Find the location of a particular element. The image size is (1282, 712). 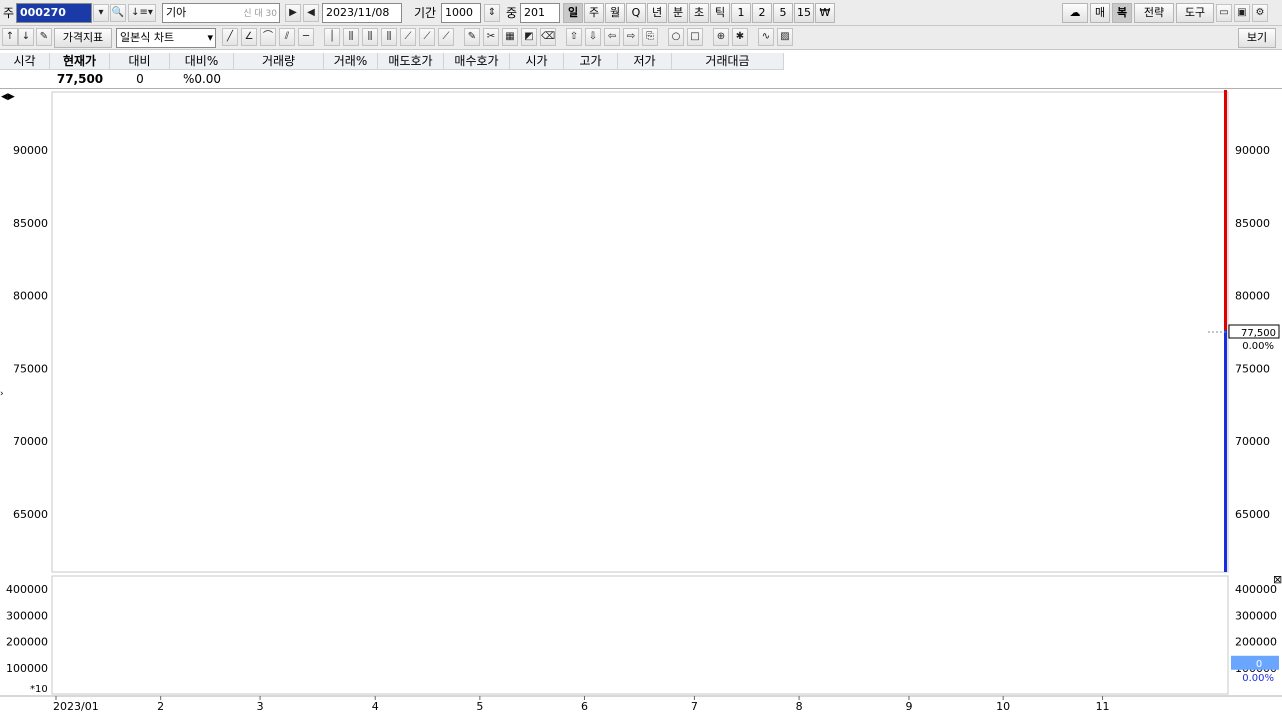

quote-header-4: 거래량 is located at coordinates (279, 61).